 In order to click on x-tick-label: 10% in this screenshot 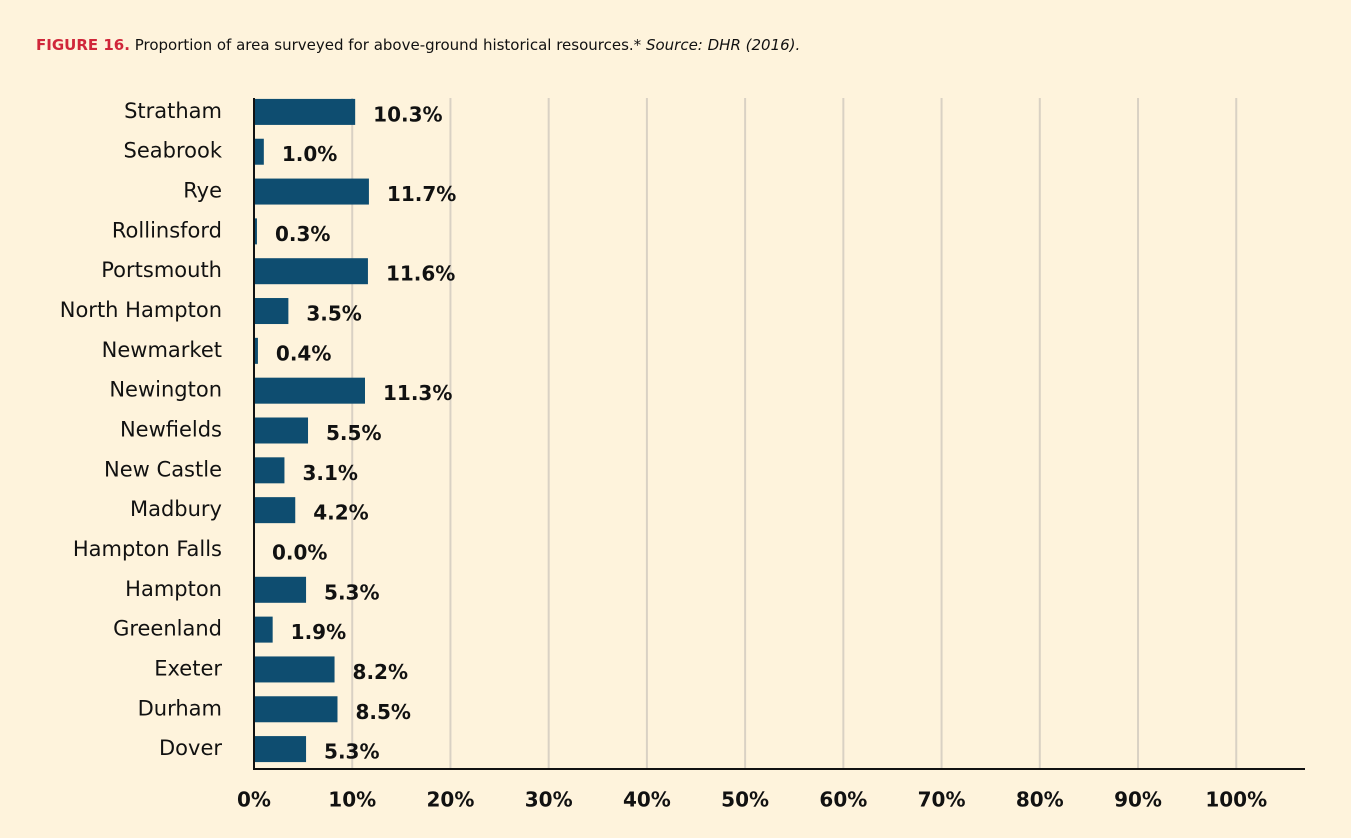, I will do `click(352, 800)`.